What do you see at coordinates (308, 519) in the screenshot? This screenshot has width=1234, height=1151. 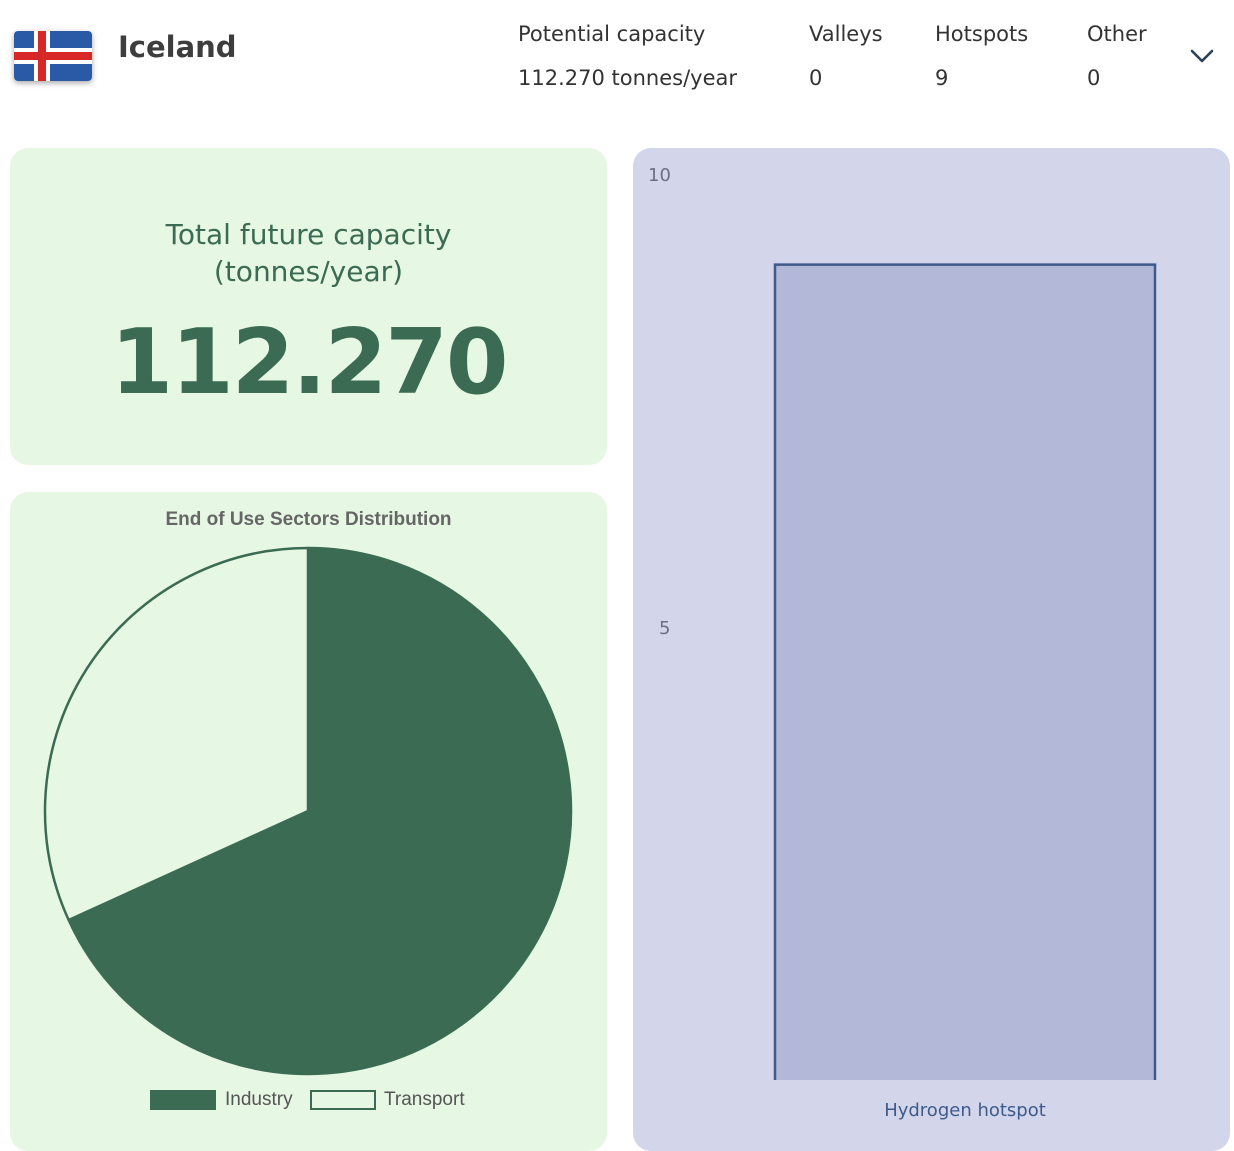 I see `pie-chart-title: End of Use Sectors Distribution` at bounding box center [308, 519].